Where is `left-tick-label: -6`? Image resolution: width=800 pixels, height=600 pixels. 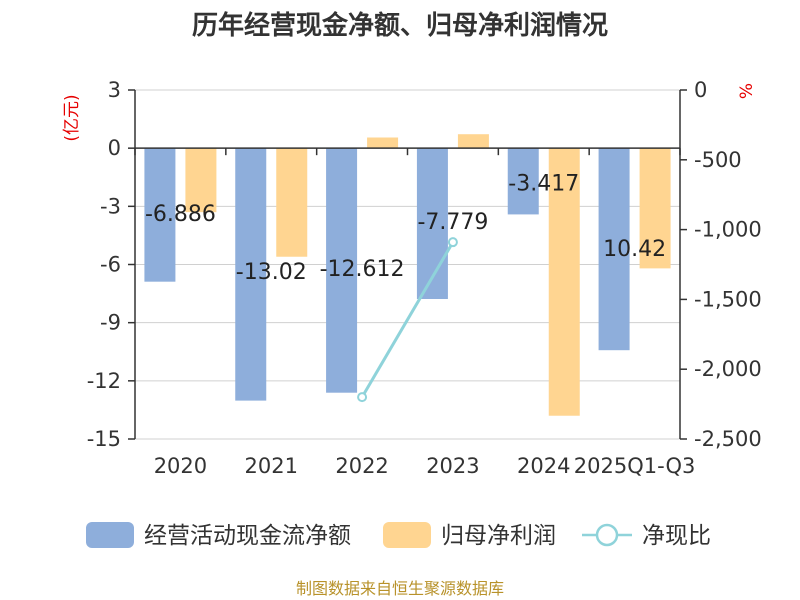 left-tick-label: -6 is located at coordinates (110, 265).